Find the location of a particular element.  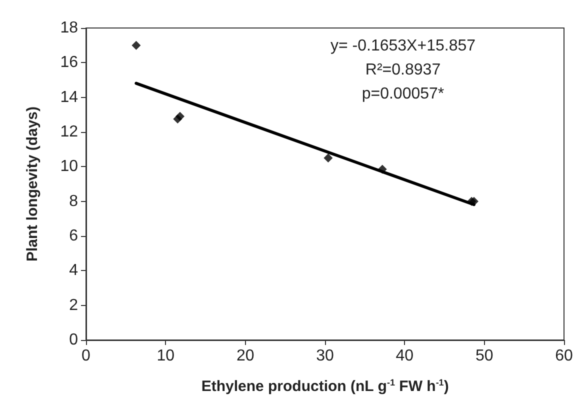

annotation: y= -0.1653X+15.857 is located at coordinates (403, 46).